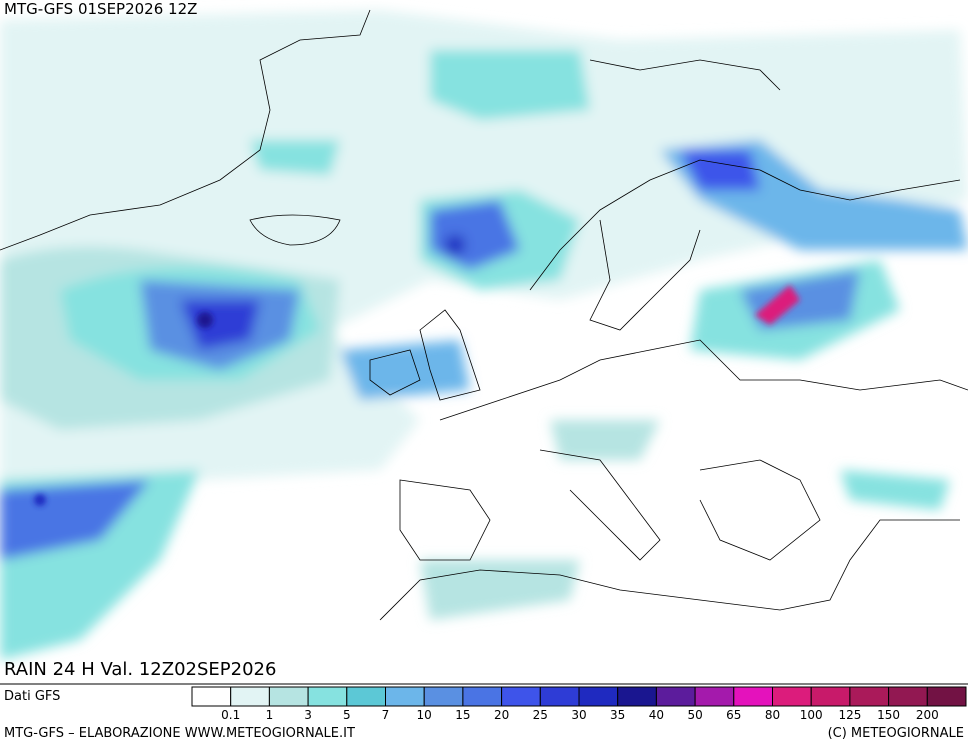 This screenshot has width=968, height=749. What do you see at coordinates (888, 715) in the screenshot?
I see `legend-label: 150` at bounding box center [888, 715].